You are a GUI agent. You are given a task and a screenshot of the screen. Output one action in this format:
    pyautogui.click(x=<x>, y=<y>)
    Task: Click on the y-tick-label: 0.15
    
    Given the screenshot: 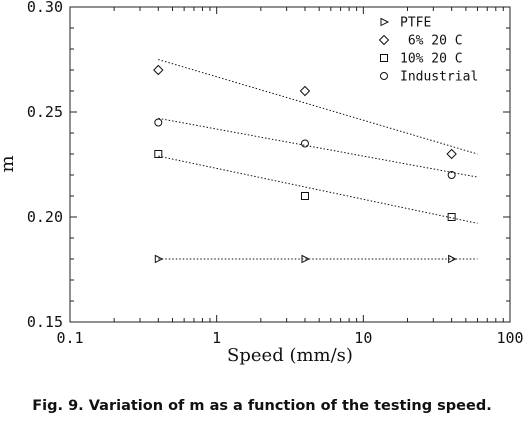 What is the action you would take?
    pyautogui.click(x=45, y=322)
    